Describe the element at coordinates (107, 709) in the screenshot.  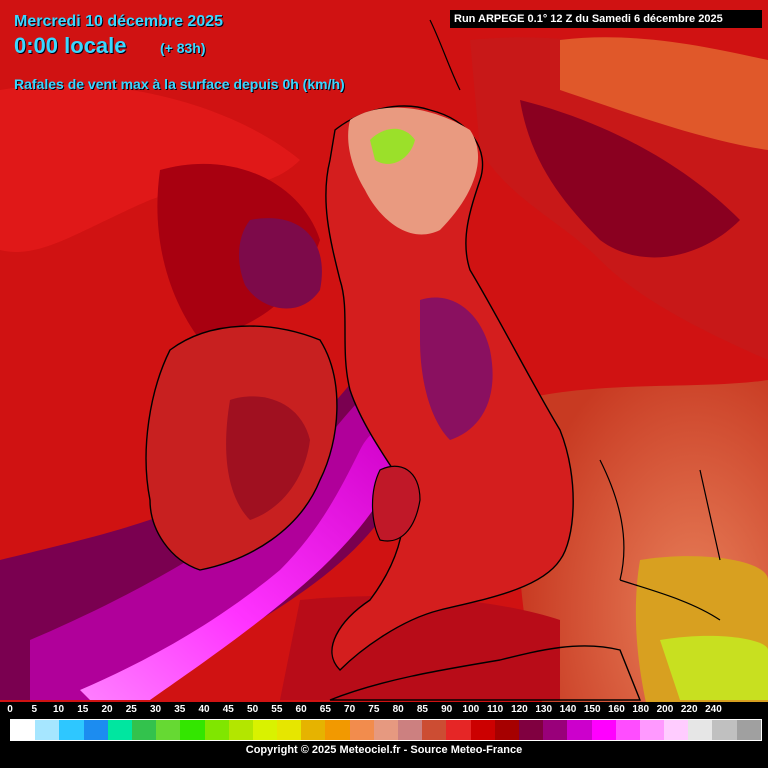
I see `legend-tick-label: 20` at that location.